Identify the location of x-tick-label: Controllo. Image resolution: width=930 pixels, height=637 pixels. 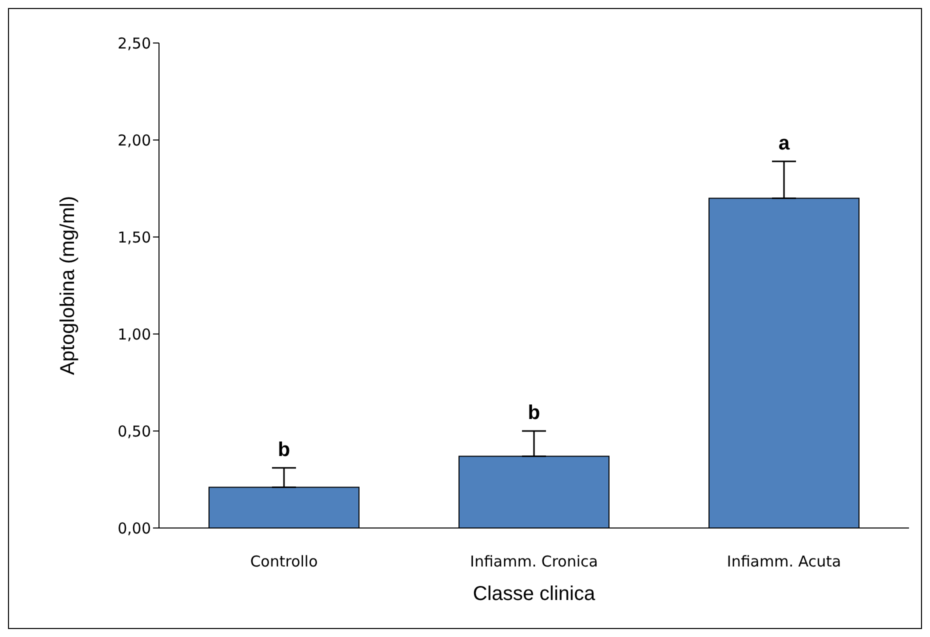
(284, 561).